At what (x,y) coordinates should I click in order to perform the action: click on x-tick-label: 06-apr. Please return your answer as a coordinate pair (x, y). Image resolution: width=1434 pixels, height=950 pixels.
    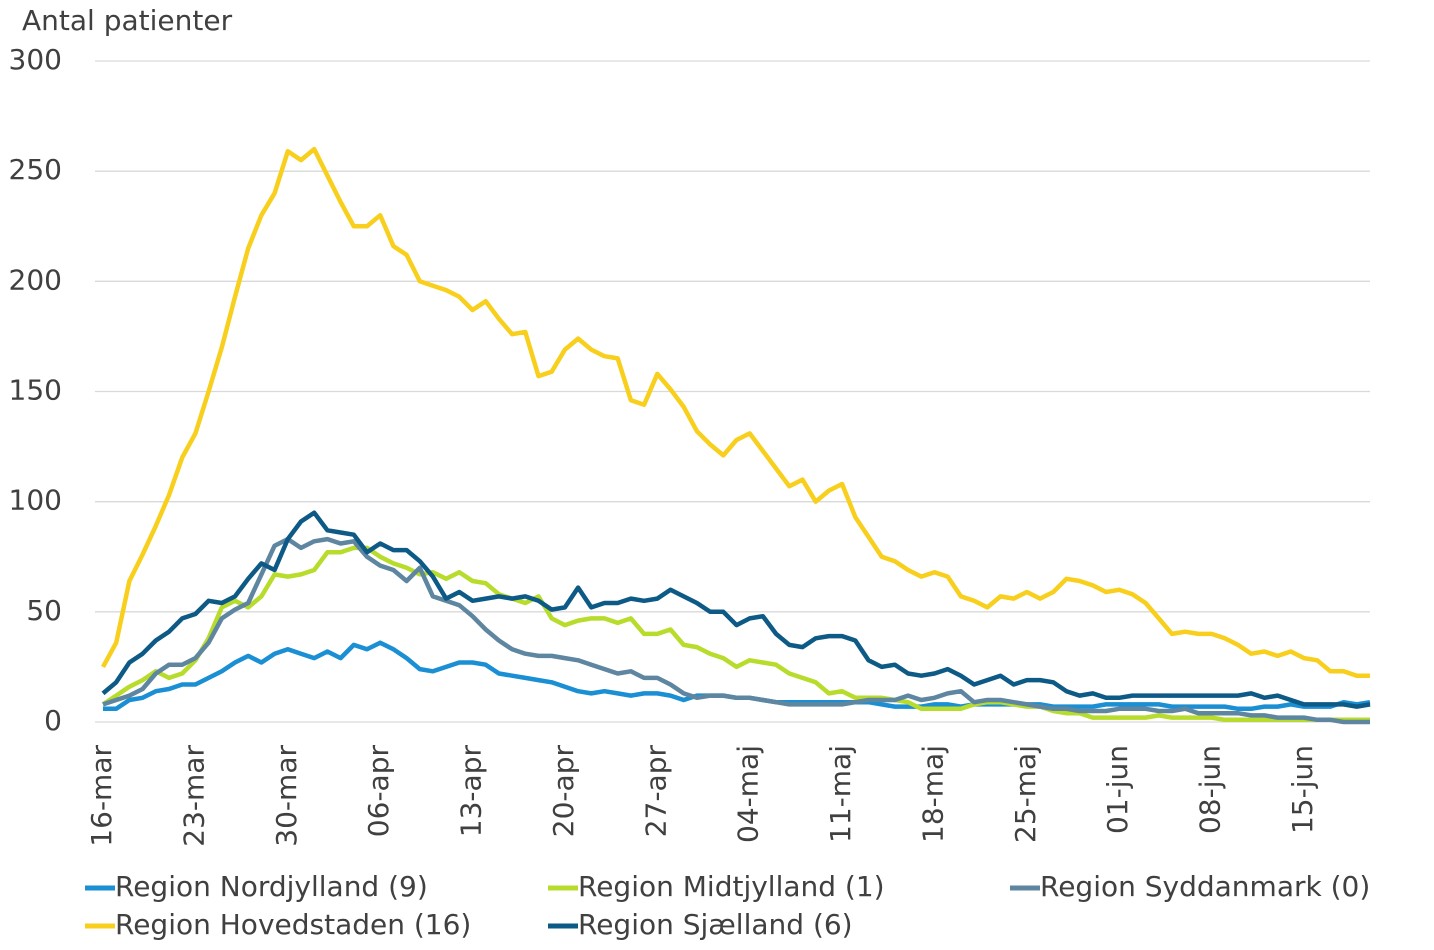
    Looking at the image, I should click on (378, 791).